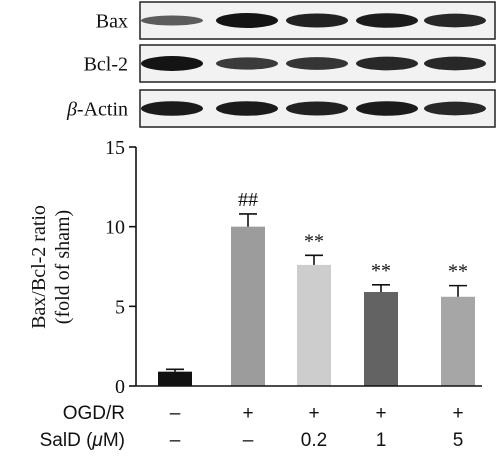 Image resolution: width=500 pixels, height=461 pixels. What do you see at coordinates (115, 148) in the screenshot?
I see `y-tick-label: 15` at bounding box center [115, 148].